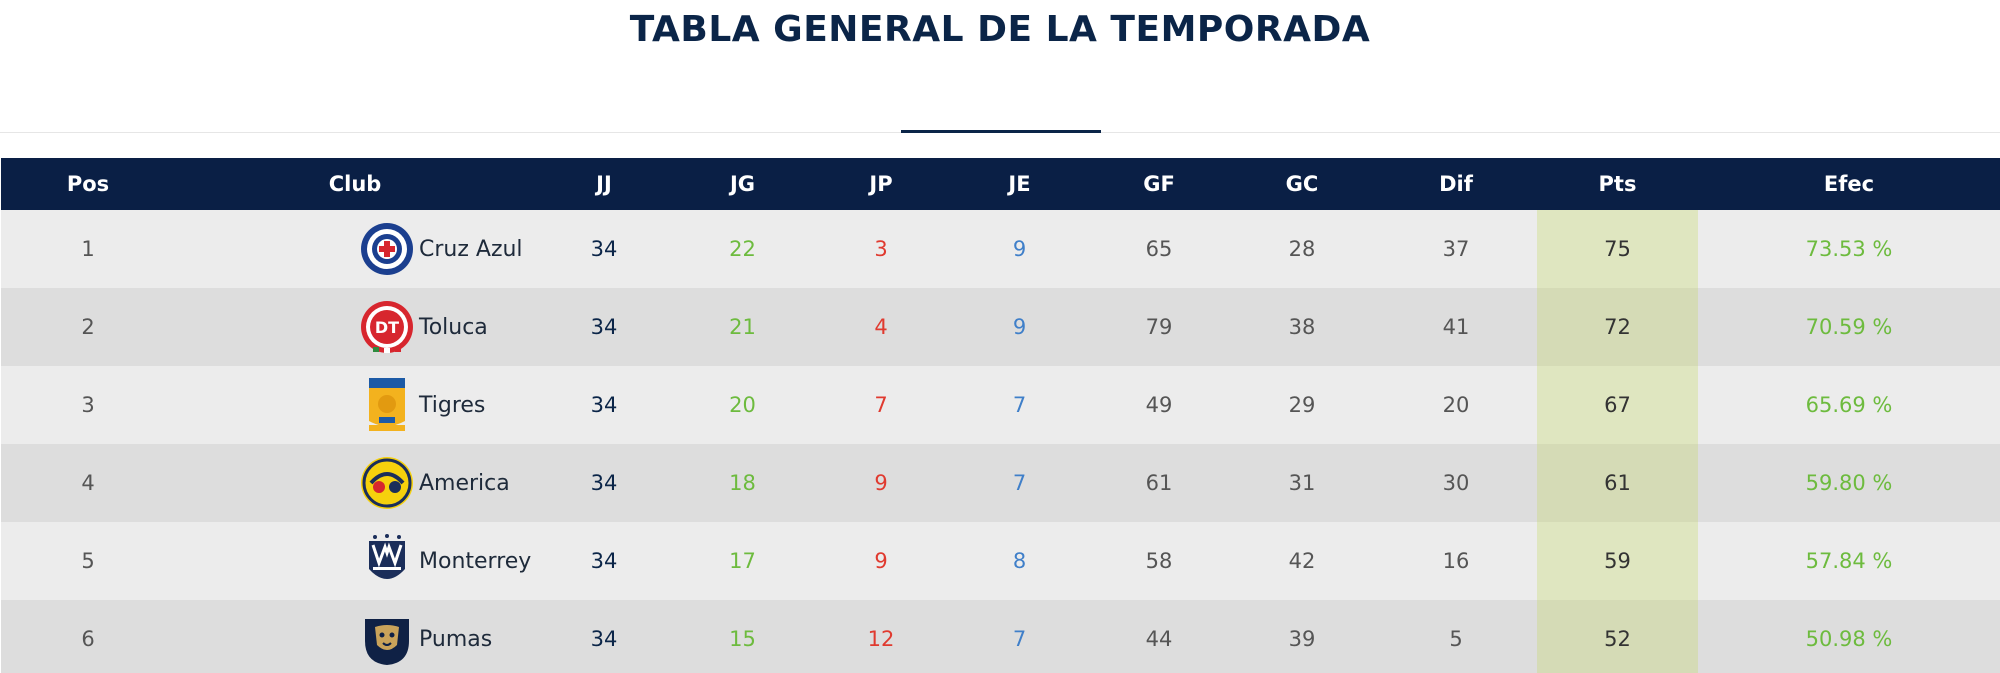 This screenshot has height=673, width=2000. Describe the element at coordinates (742, 327) in the screenshot. I see `jg-cell: 21` at that location.